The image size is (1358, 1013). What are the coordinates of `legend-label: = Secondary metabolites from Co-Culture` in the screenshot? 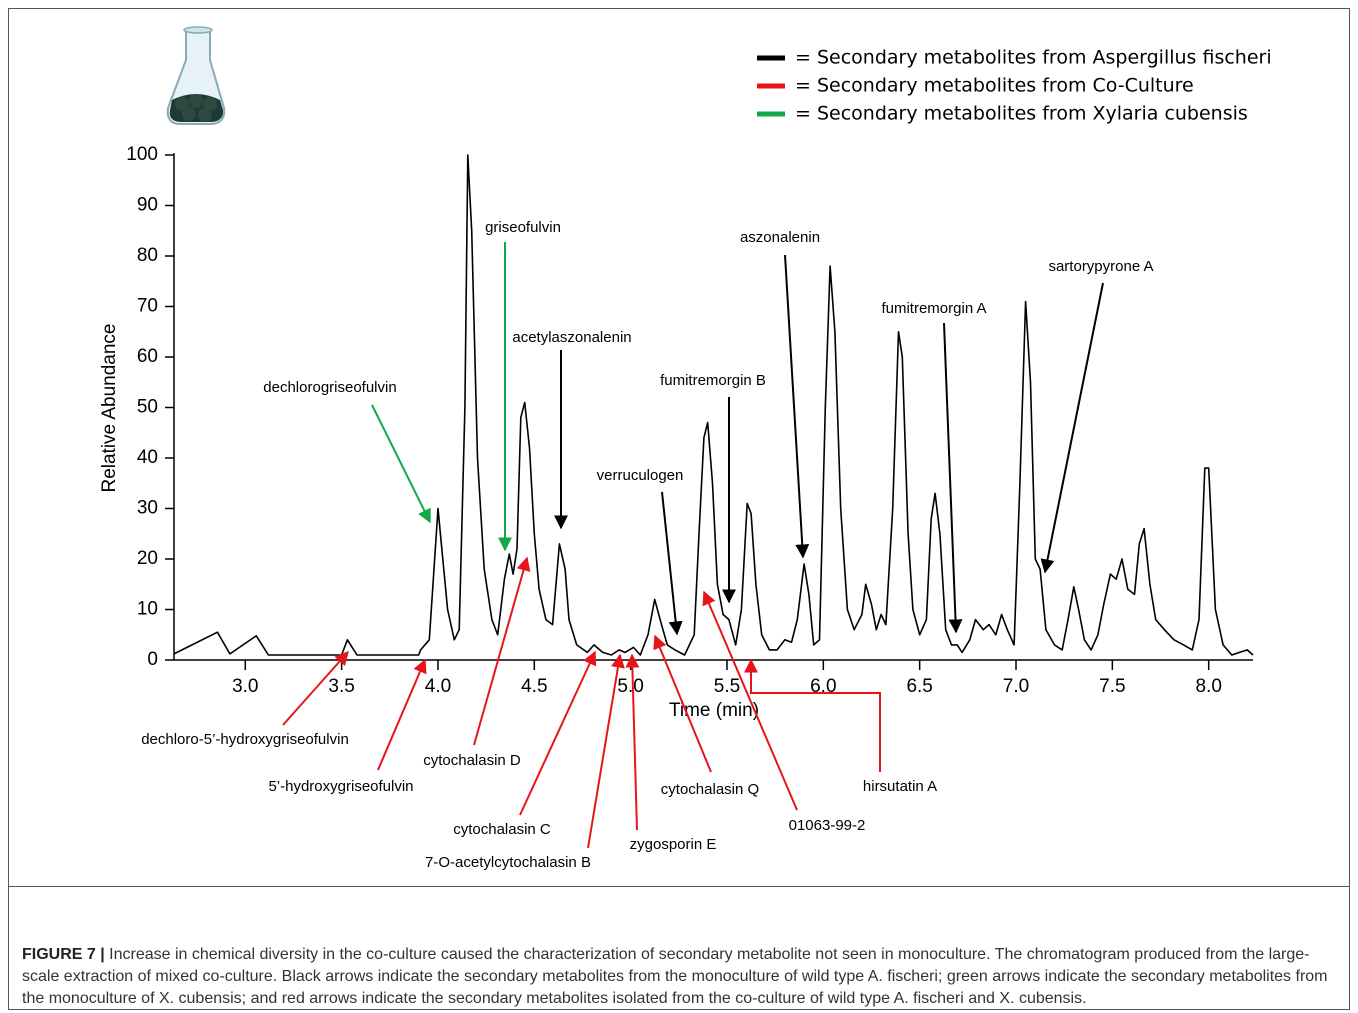 It's located at (994, 86).